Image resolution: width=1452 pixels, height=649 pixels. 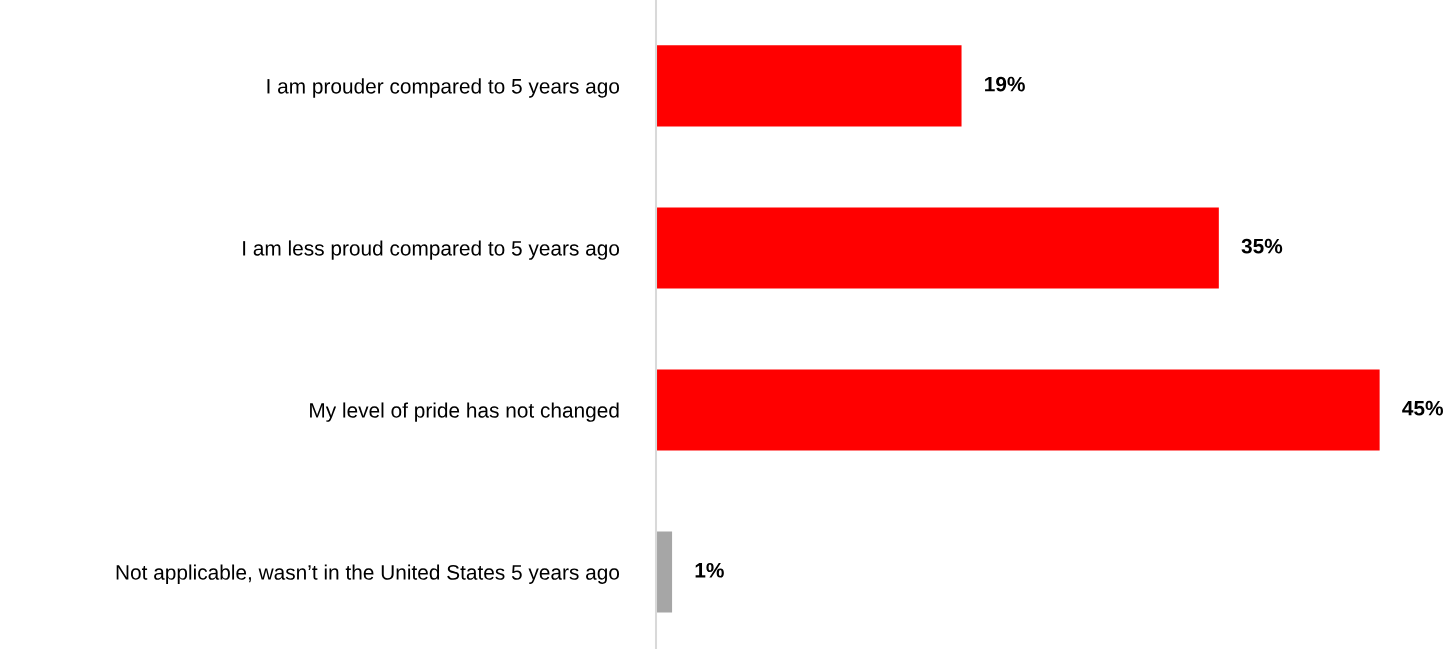 I want to click on y-tick-label: I am prouder compared to 5 years ago, so click(x=443, y=88).